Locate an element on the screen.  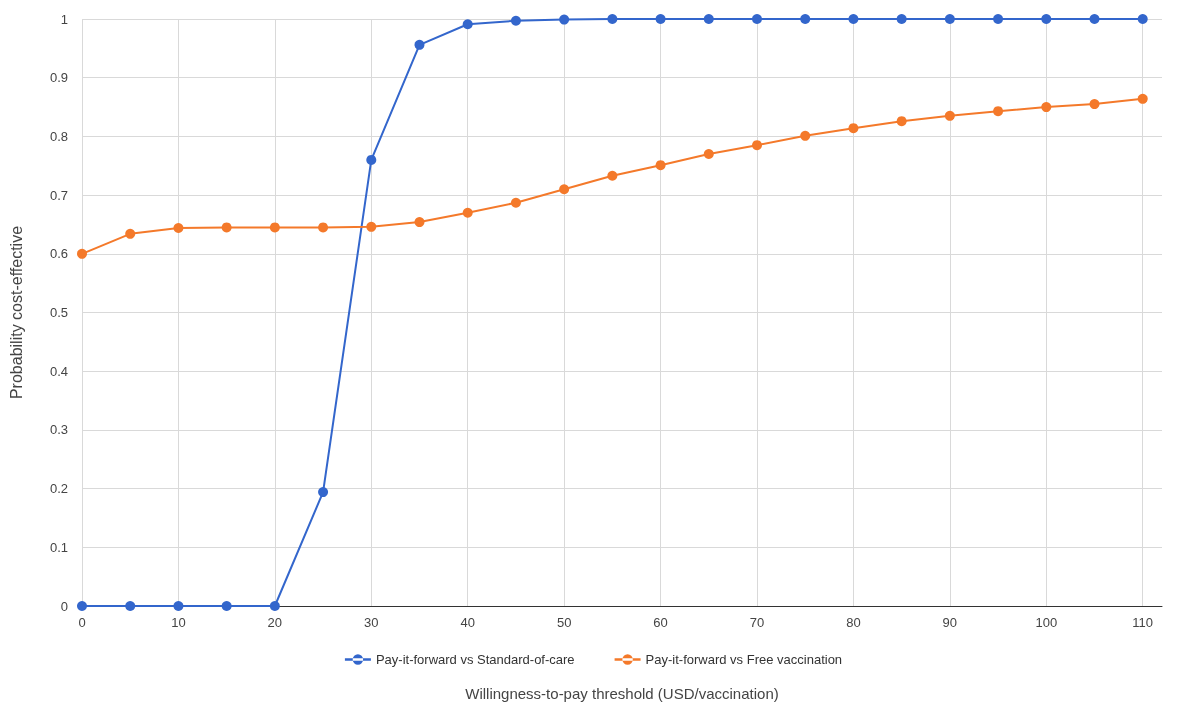
x-tick-label: 100 is located at coordinates (1046, 622).